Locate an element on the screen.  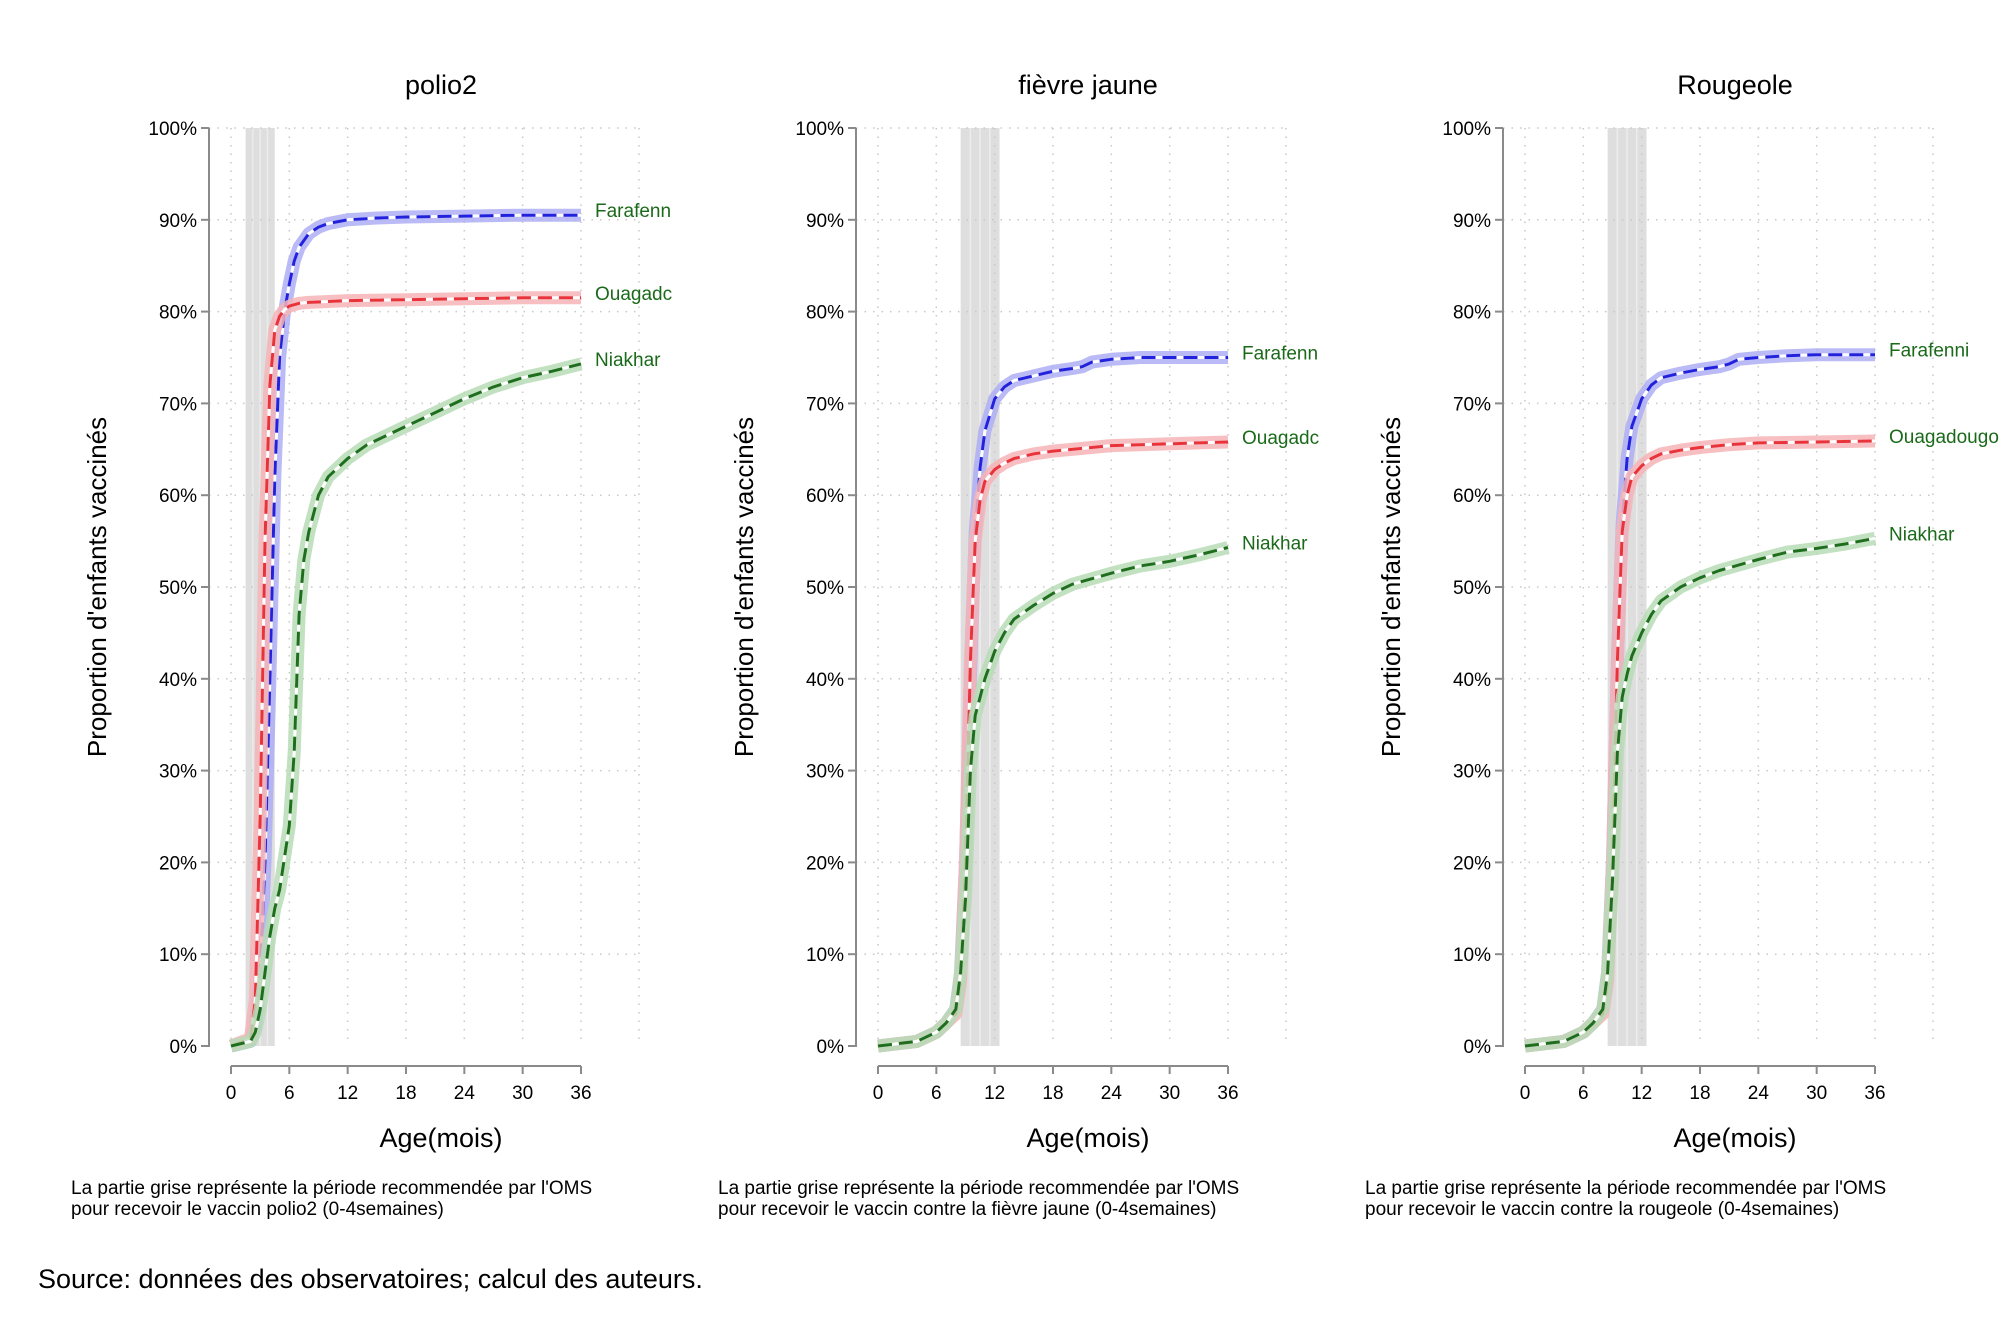
series-label-farafenni: Farafenni is located at coordinates (1929, 351).